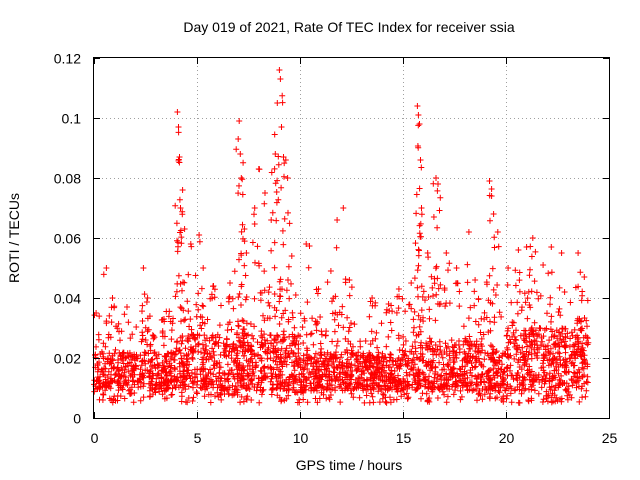 The image size is (640, 480). What do you see at coordinates (349, 465) in the screenshot?
I see `x-axis-title: GPS time / hours` at bounding box center [349, 465].